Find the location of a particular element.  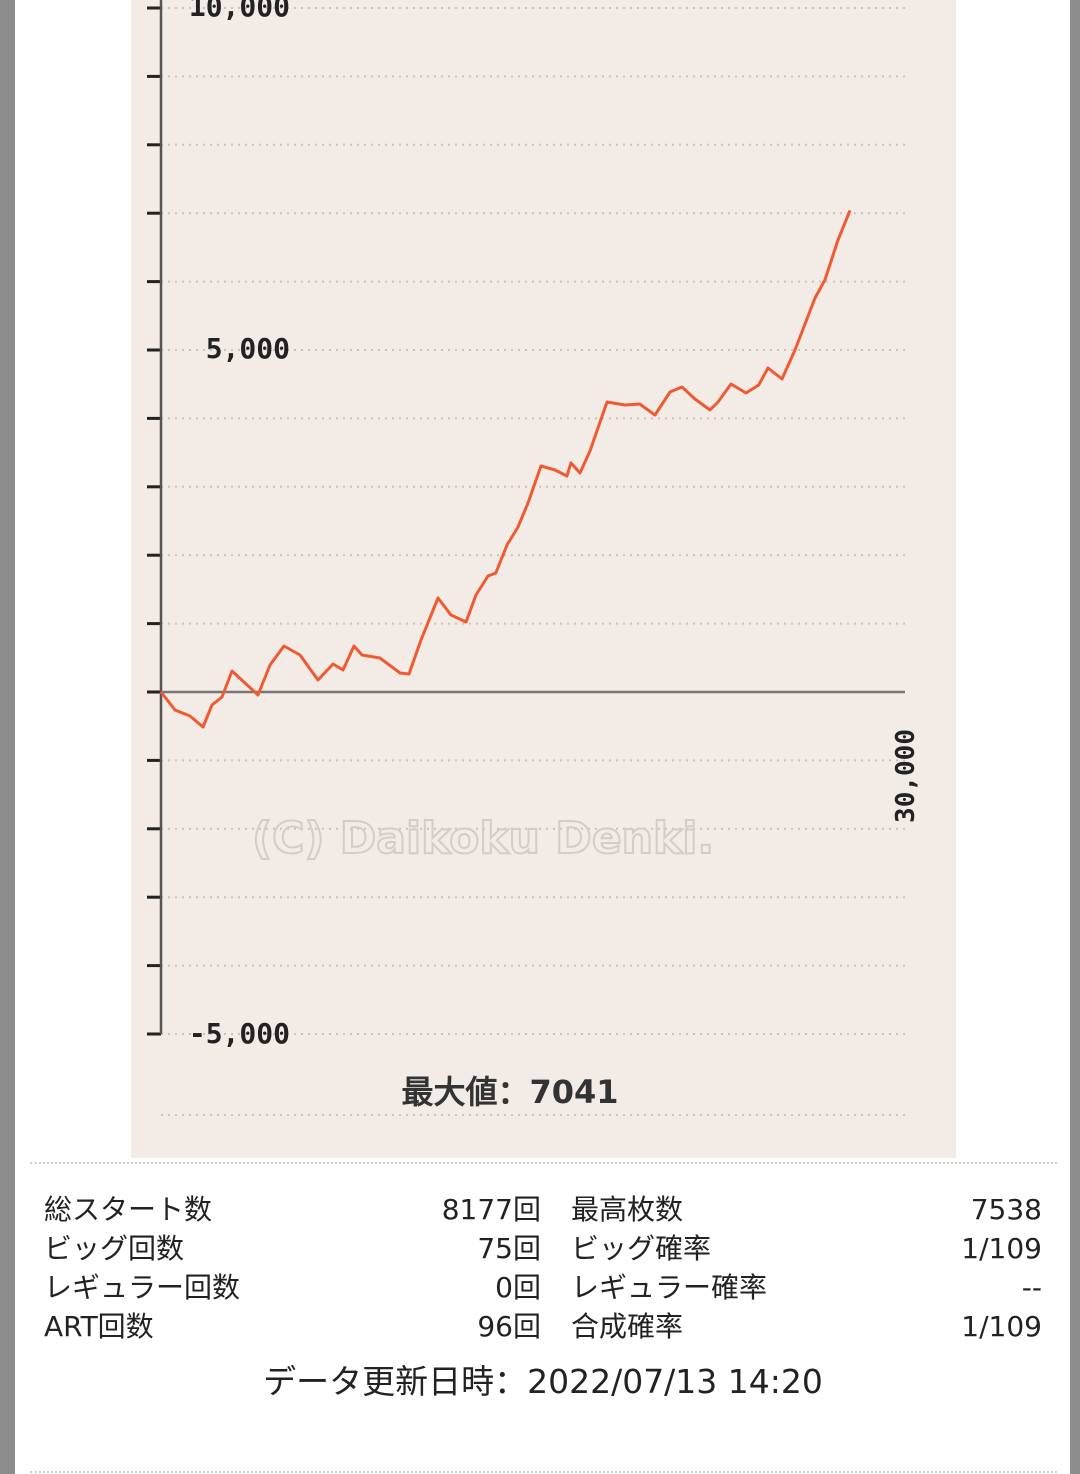

data-updated-timestamp: データ更新日時：2022/07/13 14:20 is located at coordinates (543, 1381).